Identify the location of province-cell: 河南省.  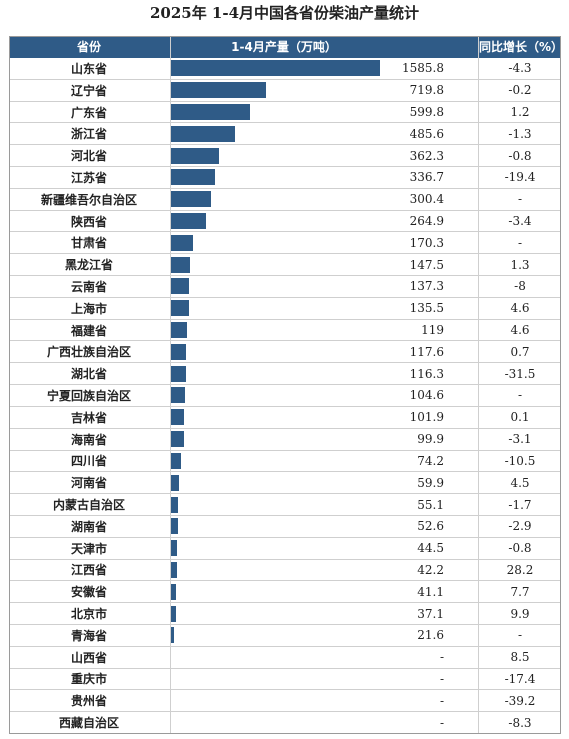
(88, 483).